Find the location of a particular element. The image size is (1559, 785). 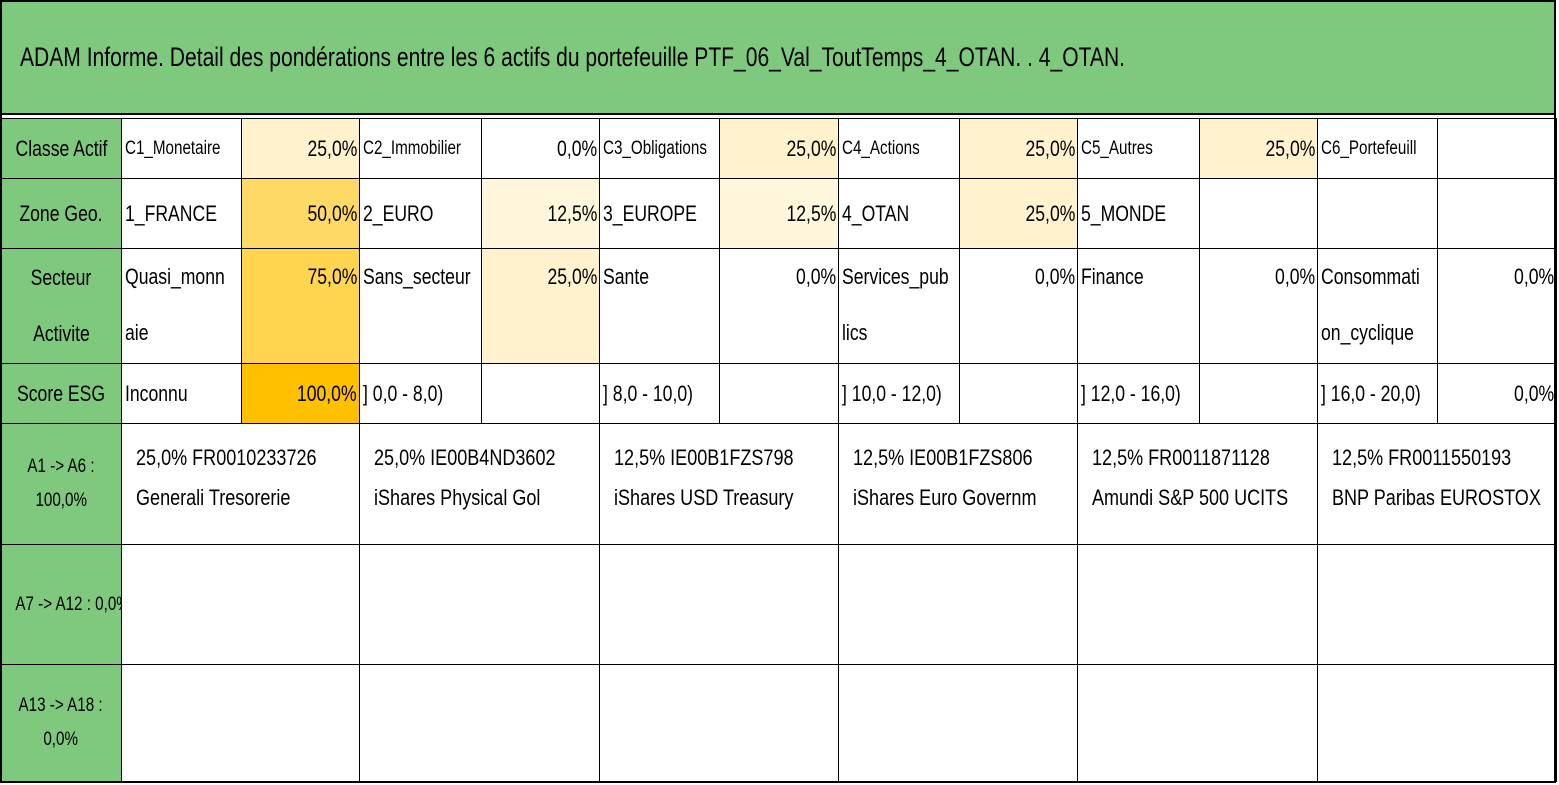

zone-cell-name: 4_OTAN is located at coordinates (899, 213).